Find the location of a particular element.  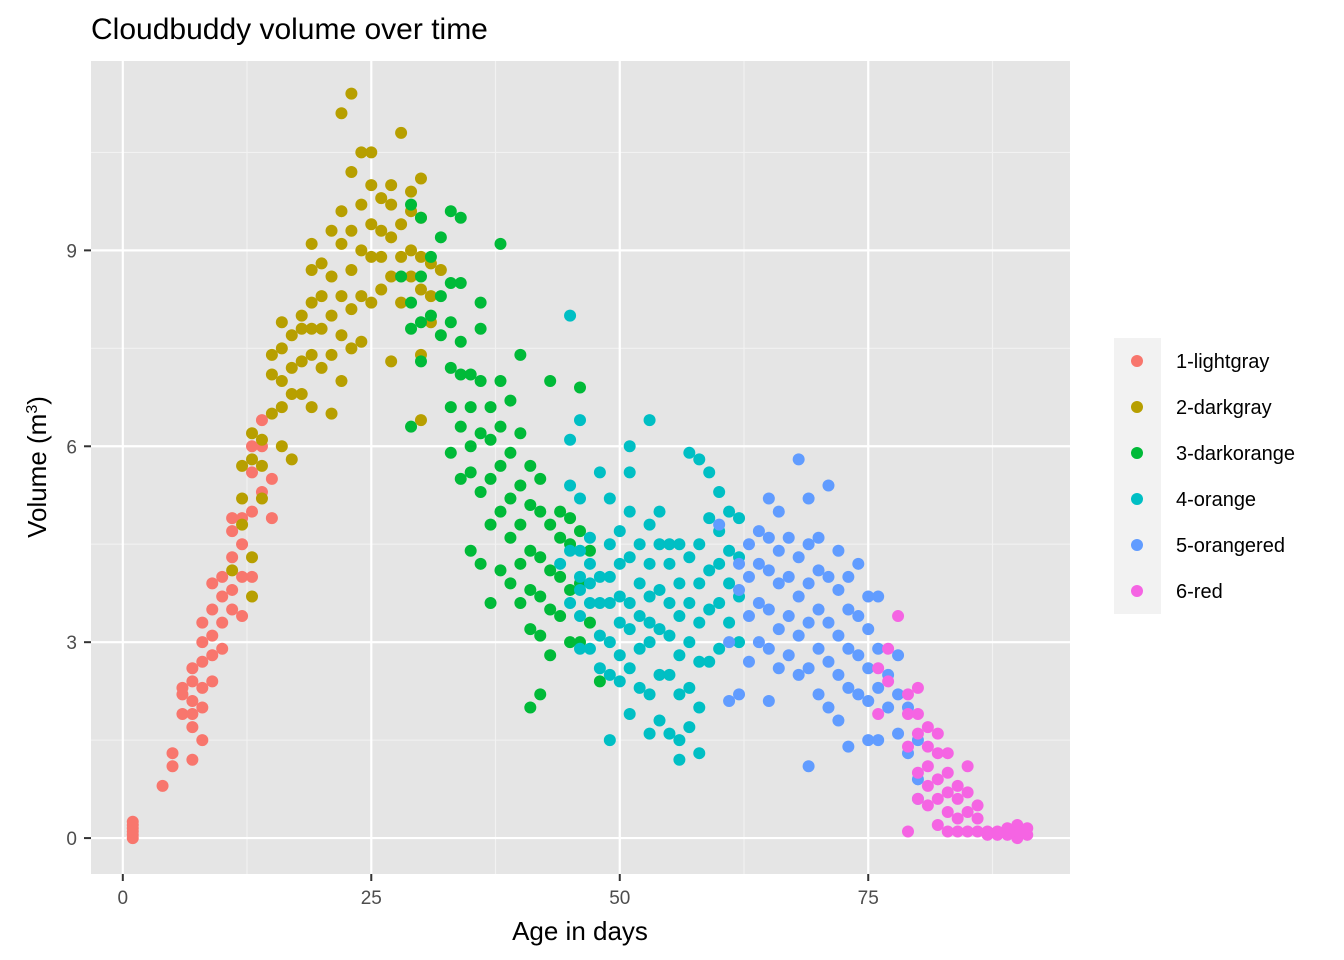

legend-label: 5-orangered is located at coordinates (1230, 546).